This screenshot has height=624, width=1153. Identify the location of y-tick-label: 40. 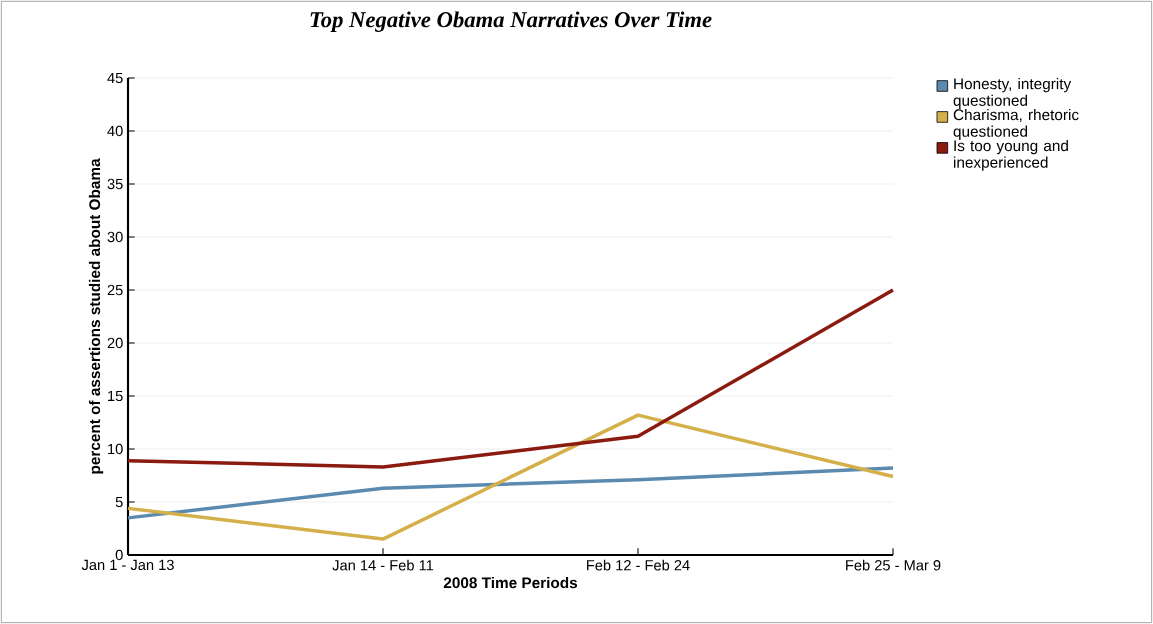
(115, 131).